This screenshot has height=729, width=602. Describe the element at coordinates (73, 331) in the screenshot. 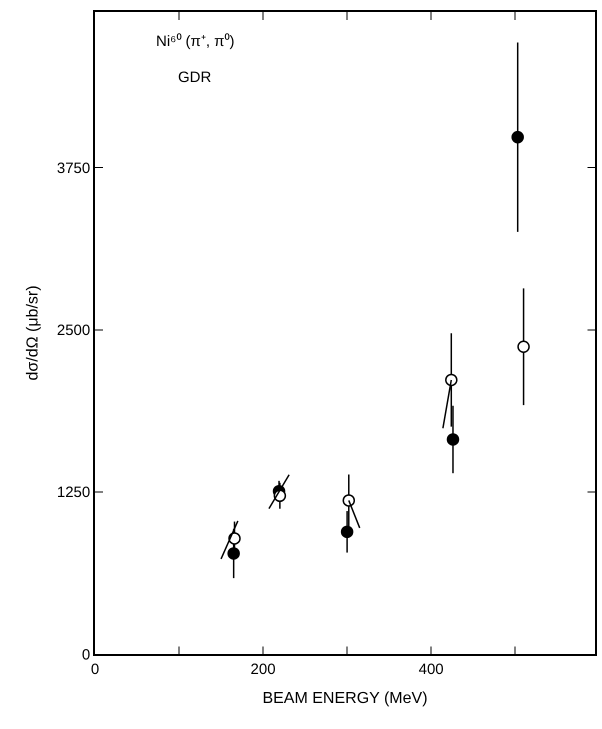

I see `y-tick-label: 2500` at that location.